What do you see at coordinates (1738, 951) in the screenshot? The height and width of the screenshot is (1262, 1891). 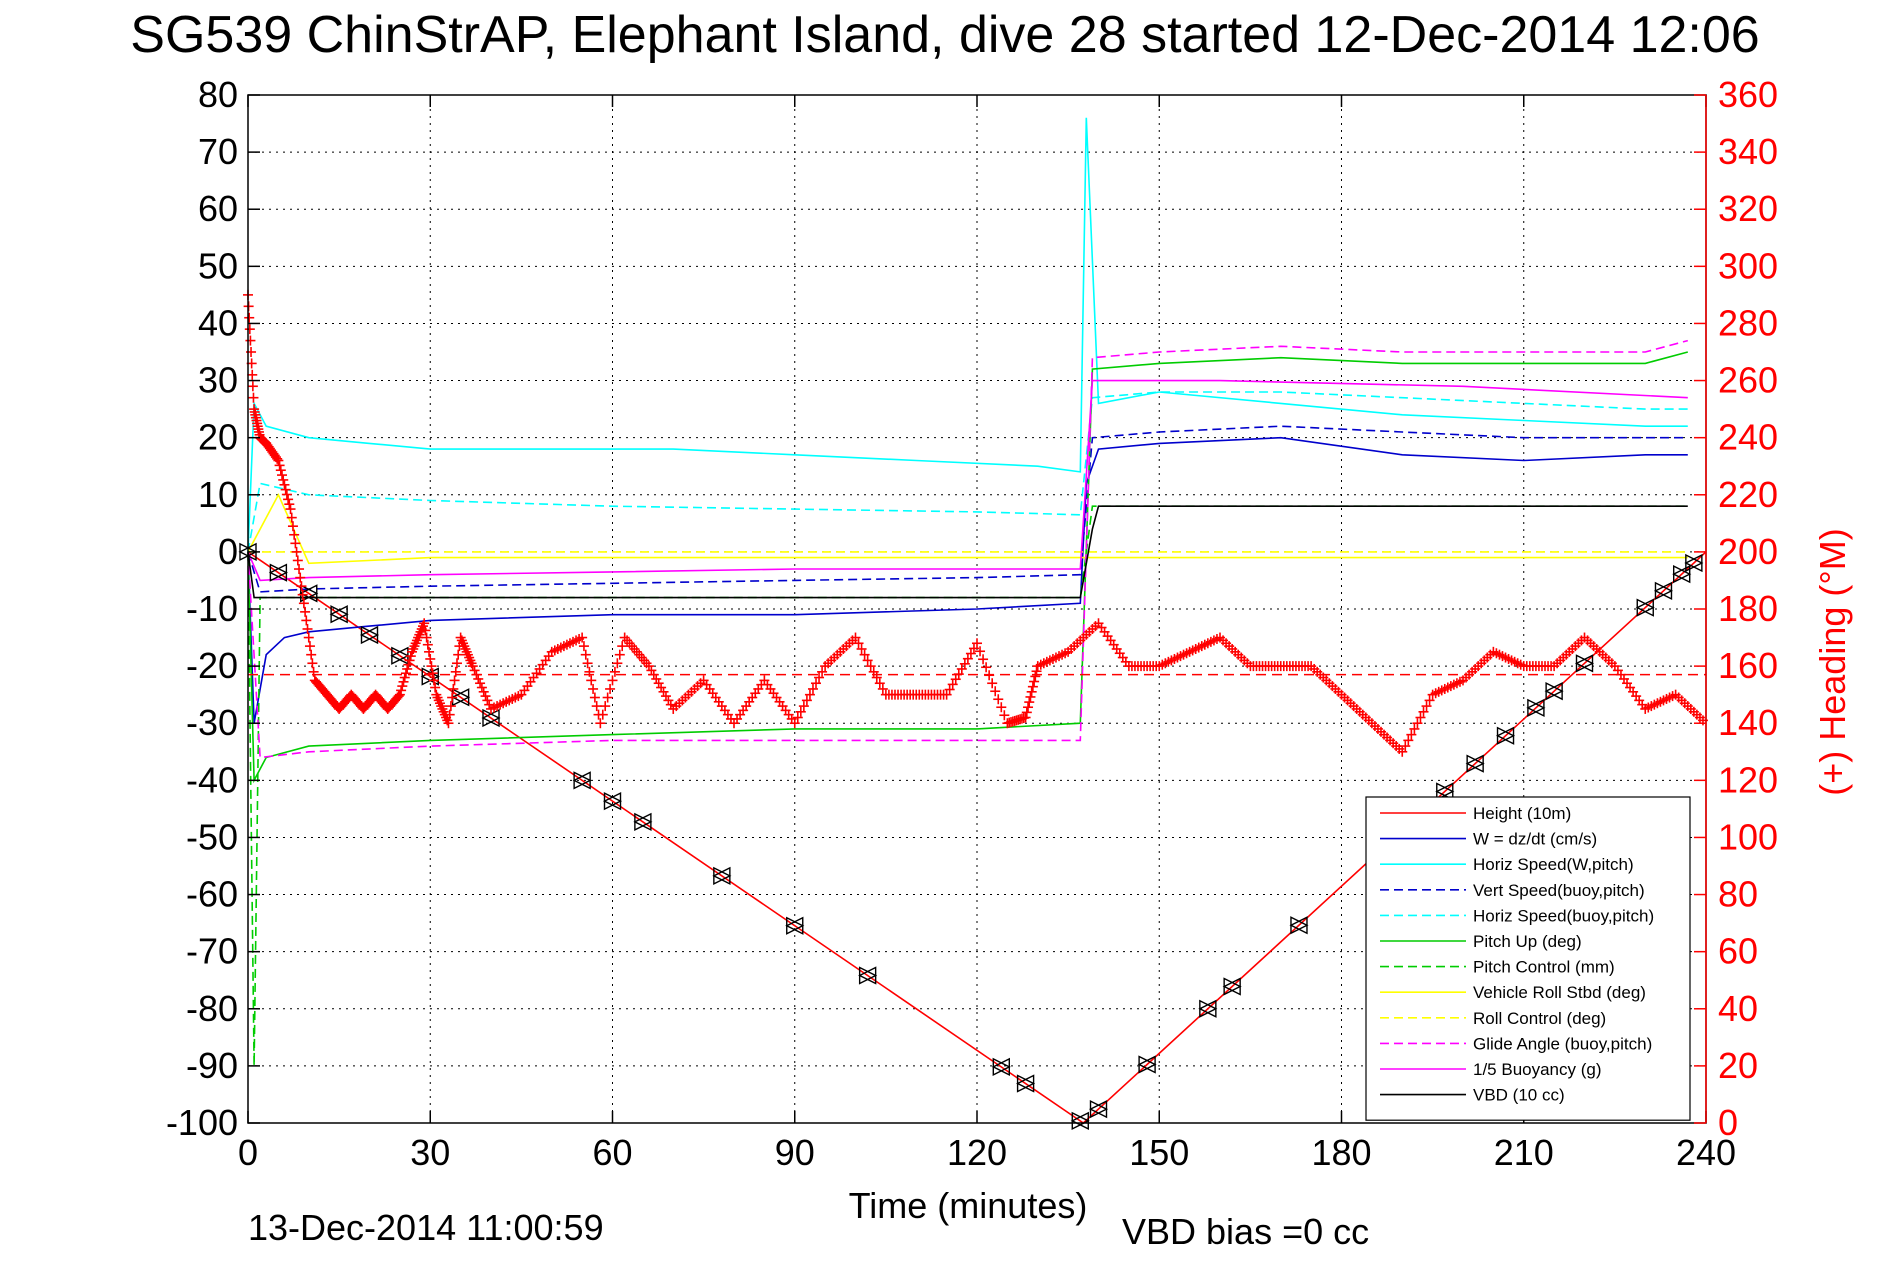 I see `y-right-tick-label: 60` at bounding box center [1738, 951].